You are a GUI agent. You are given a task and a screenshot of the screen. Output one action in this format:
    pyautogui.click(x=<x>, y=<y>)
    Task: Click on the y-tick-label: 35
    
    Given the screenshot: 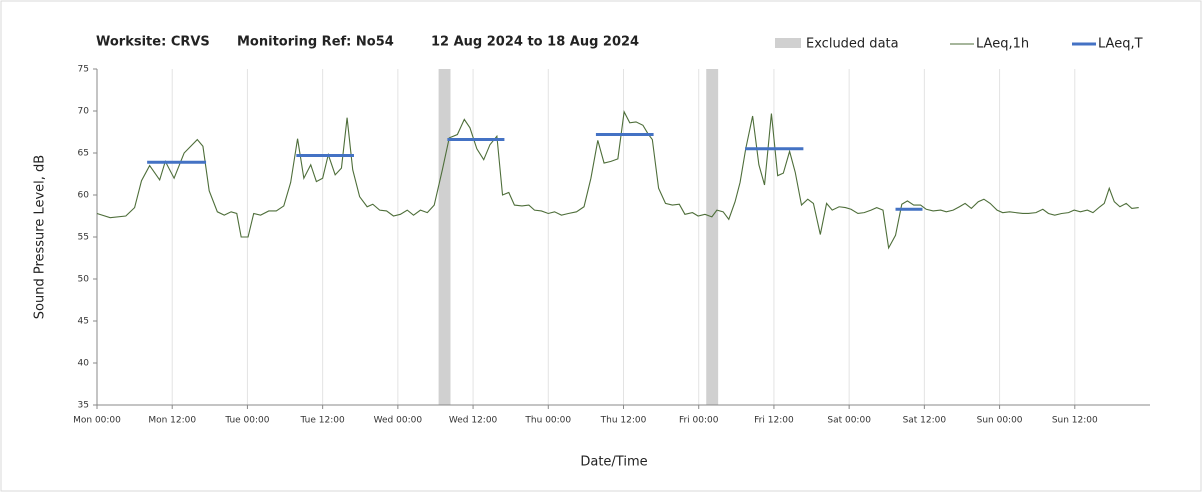 What is the action you would take?
    pyautogui.click(x=83, y=406)
    